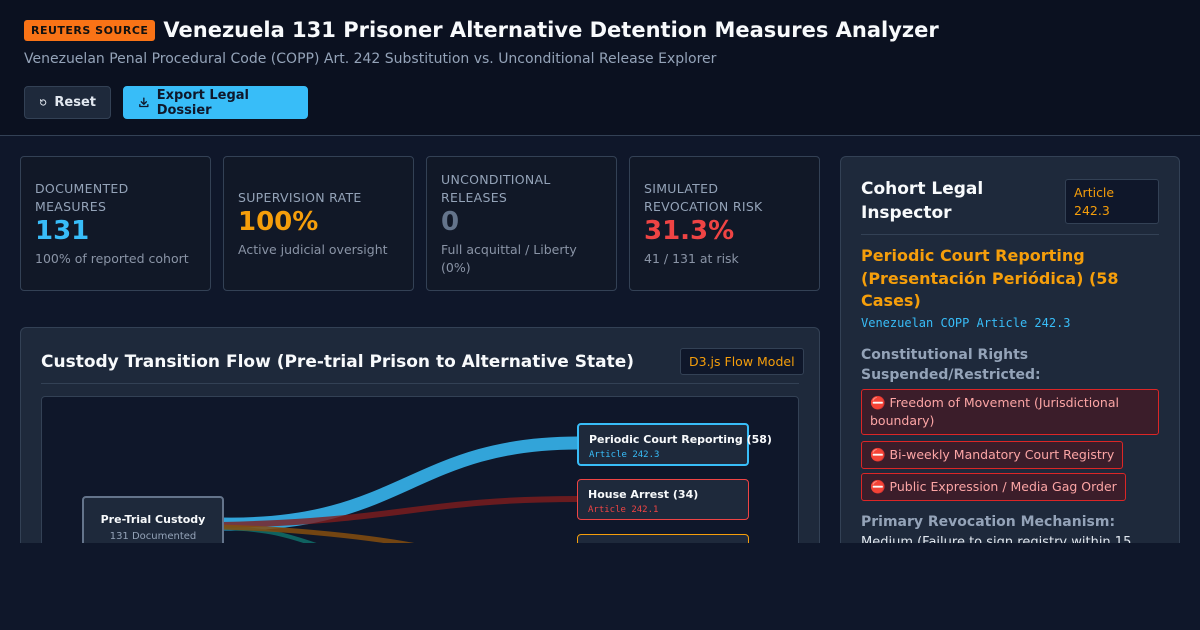 The width and height of the screenshot is (1200, 630). Describe the element at coordinates (680, 439) in the screenshot. I see `target-node-label: Periodic Court Reporting (58)` at that location.